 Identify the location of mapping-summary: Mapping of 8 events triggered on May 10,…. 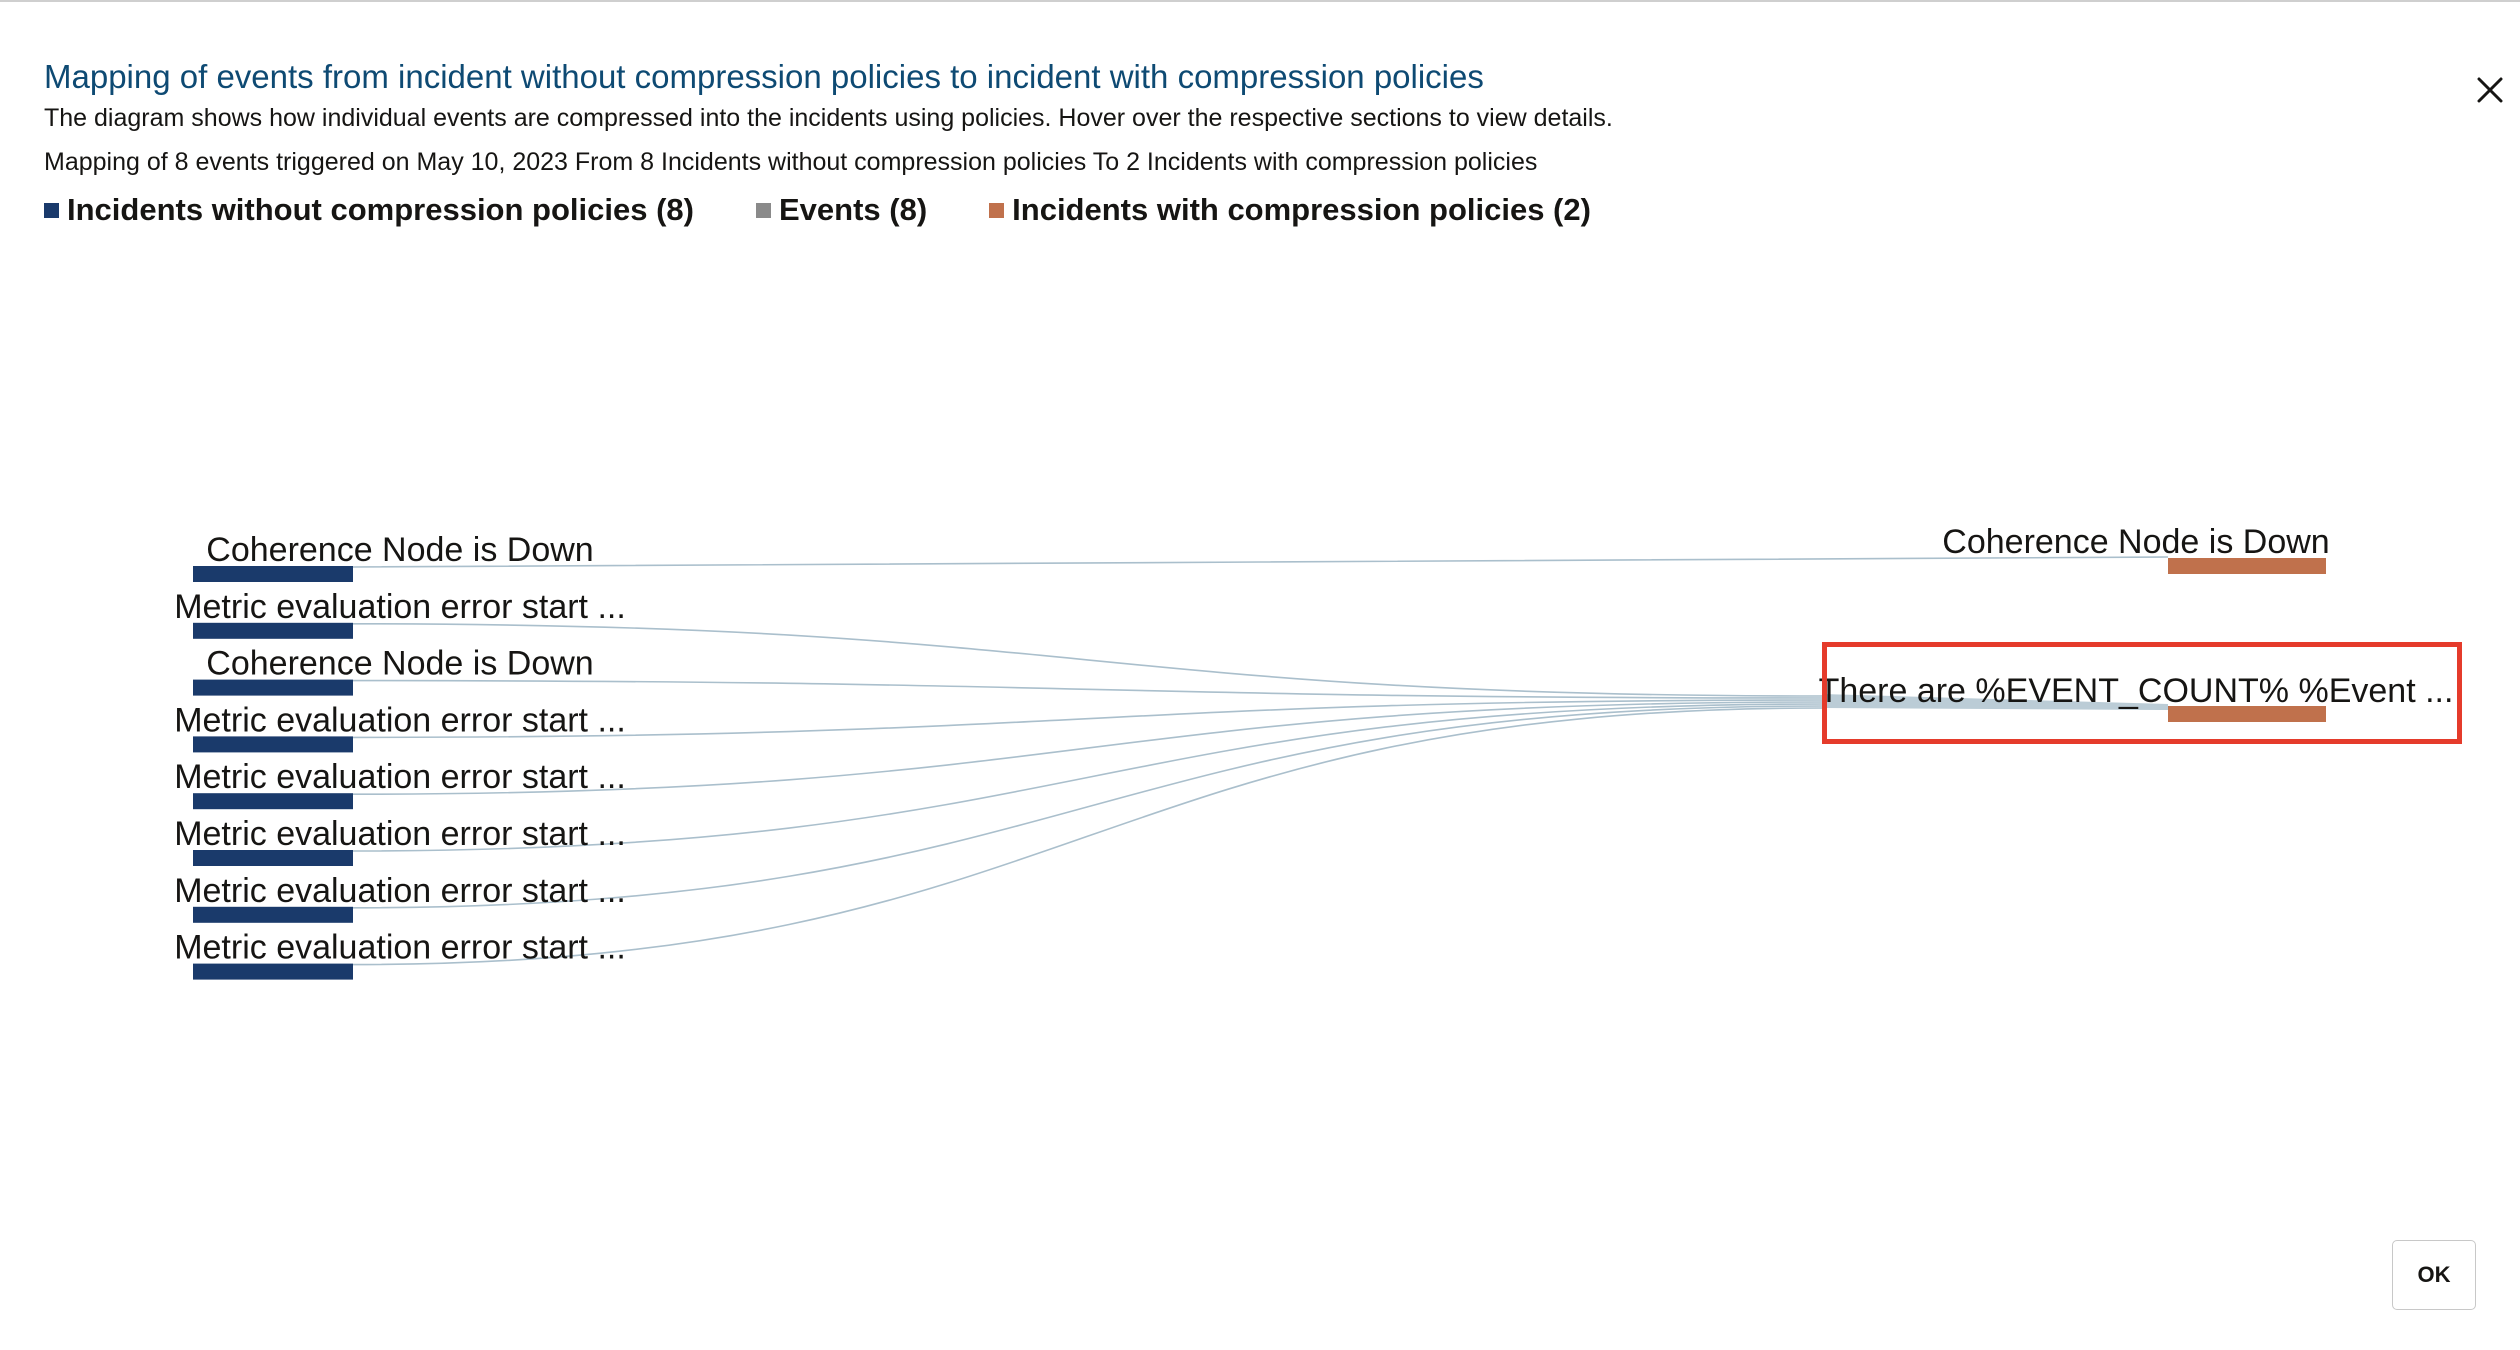
(791, 162).